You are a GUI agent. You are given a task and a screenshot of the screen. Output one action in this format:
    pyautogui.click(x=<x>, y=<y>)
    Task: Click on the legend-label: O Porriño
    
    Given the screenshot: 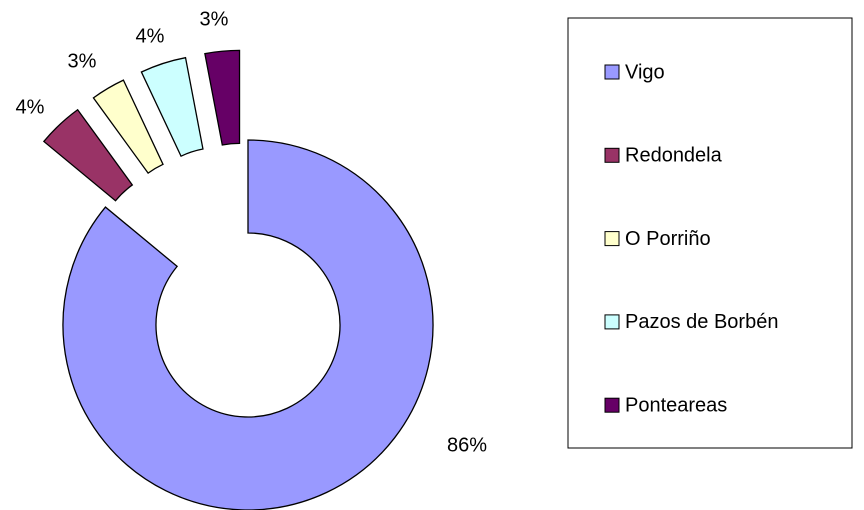 What is the action you would take?
    pyautogui.click(x=668, y=239)
    